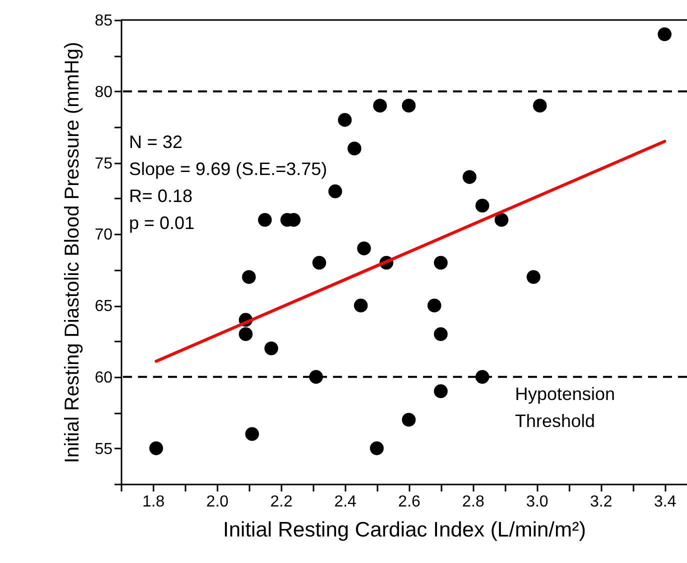 The image size is (687, 563). I want to click on y-tick-label: 75, so click(103, 163).